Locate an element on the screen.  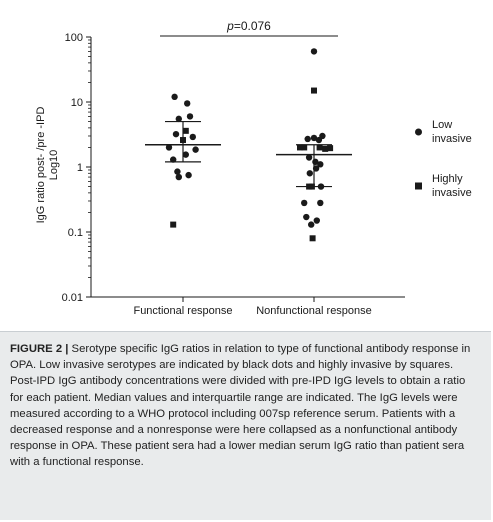
y-axis-title: IgG ratio post- /pre -IPDLog10 is located at coordinates (47, 165).